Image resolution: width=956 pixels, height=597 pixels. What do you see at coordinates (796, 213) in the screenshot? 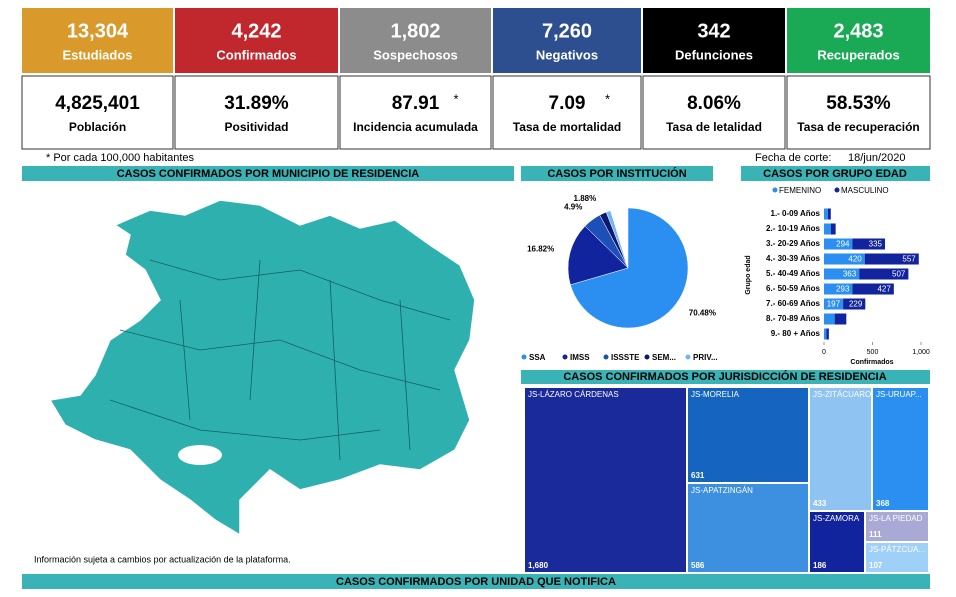
I see `y-tick-label: 1.- 0-09 Años` at bounding box center [796, 213].